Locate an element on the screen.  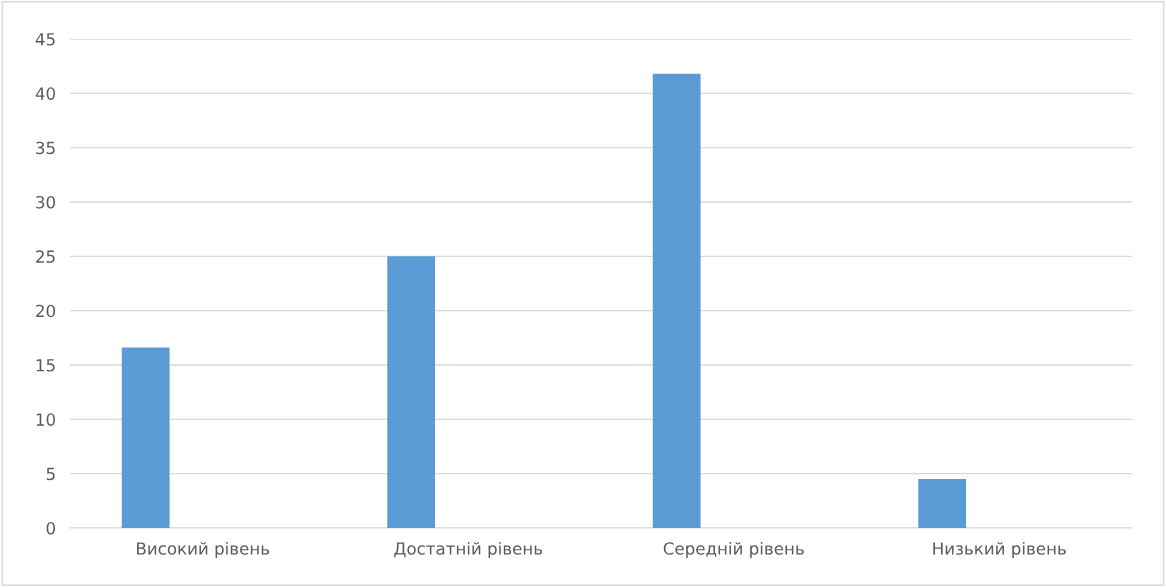
y-tick-label: 25 is located at coordinates (45, 256).